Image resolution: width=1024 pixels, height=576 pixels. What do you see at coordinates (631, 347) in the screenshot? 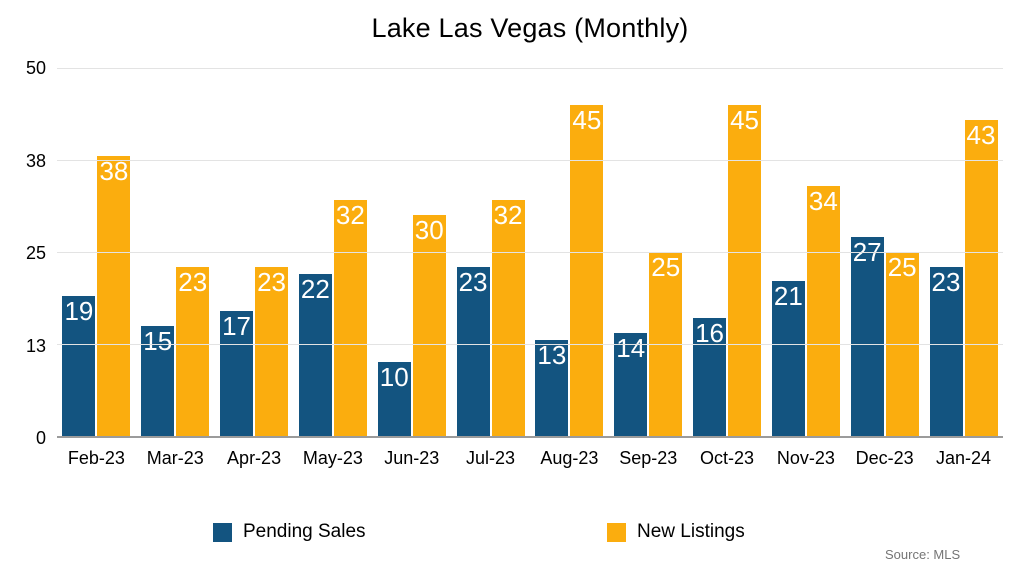
I see `bar-value-label: 14` at bounding box center [631, 347].